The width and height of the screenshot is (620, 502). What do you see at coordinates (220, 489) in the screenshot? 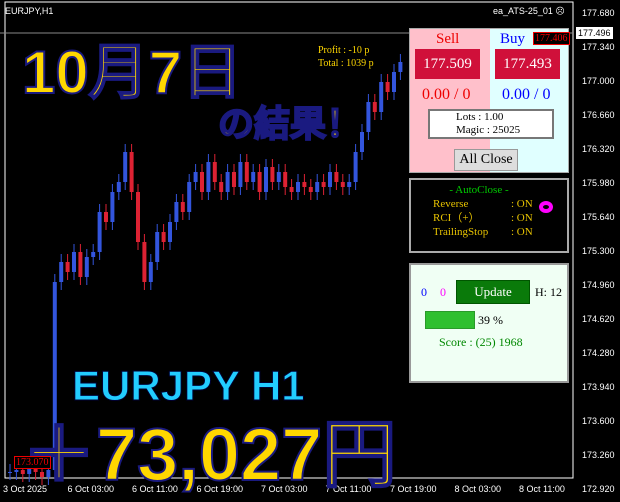
I see `time-tick: 6 Oct 19:00` at bounding box center [220, 489].